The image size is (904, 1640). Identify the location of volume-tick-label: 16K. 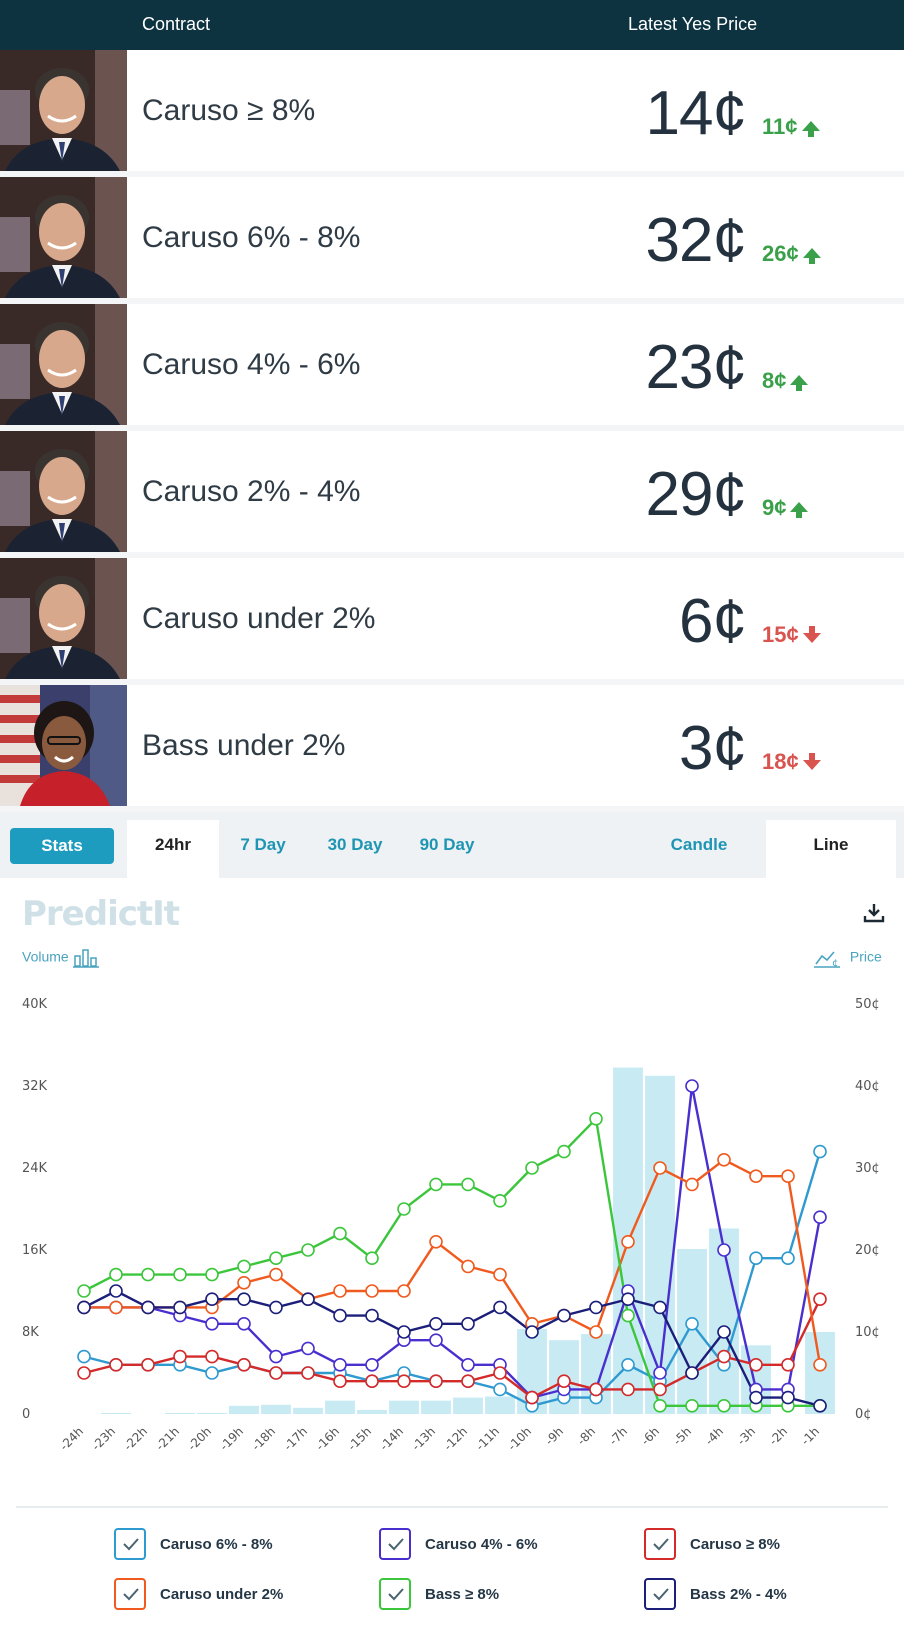
(35, 1250).